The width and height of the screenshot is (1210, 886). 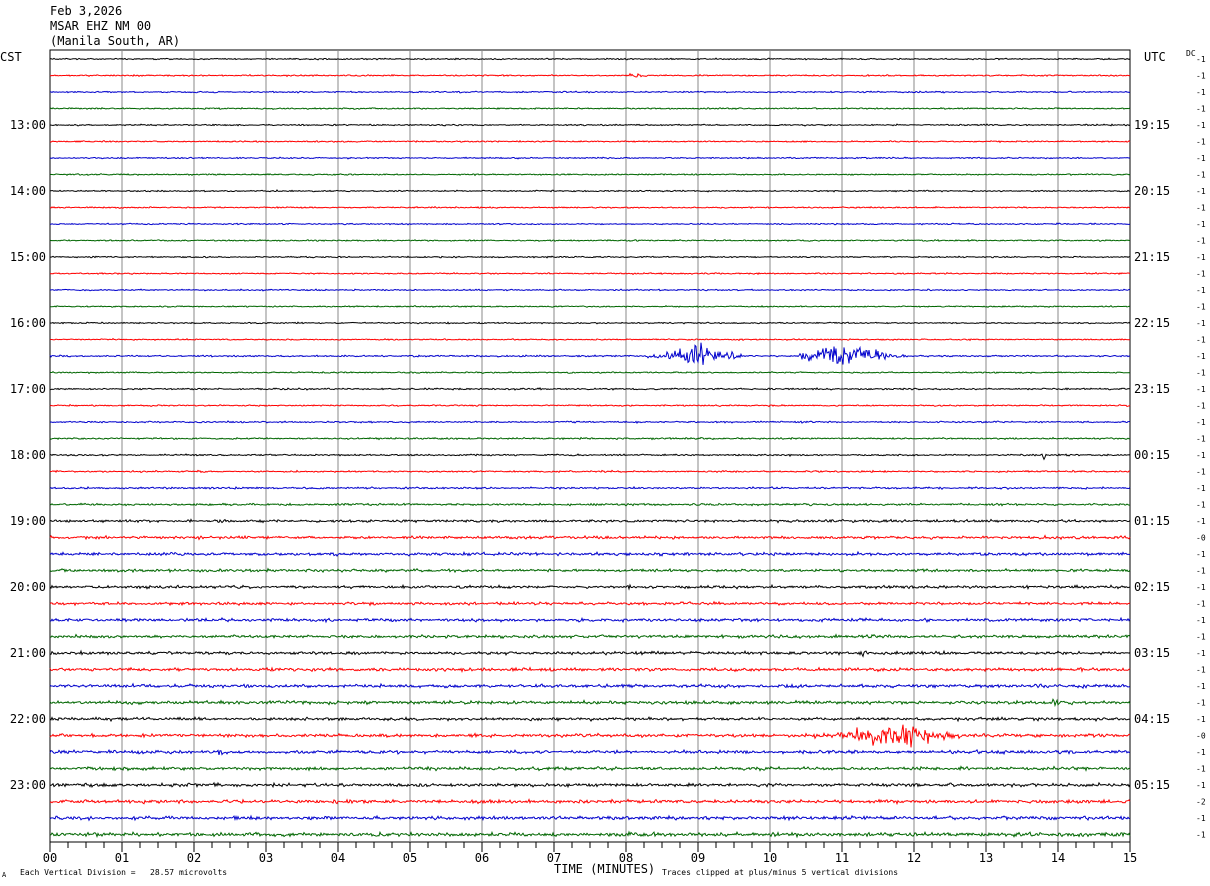 I want to click on x-tick-label: 03, so click(x=266, y=858).